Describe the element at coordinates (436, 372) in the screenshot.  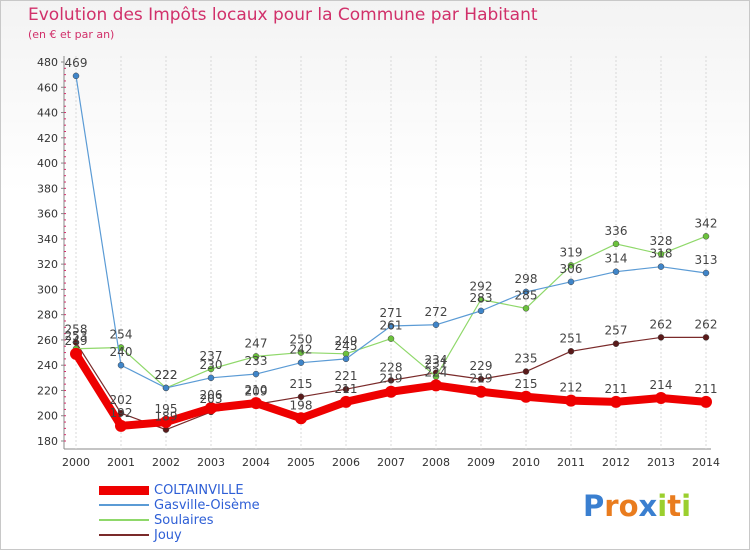
I see `data-label-coltainville: 224` at that location.